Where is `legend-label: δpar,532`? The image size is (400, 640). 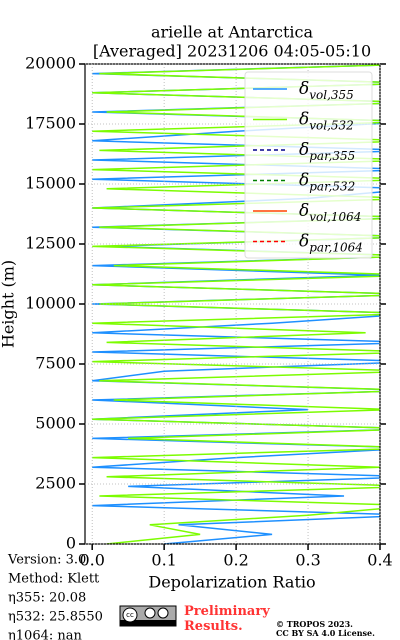 legend-label: δpar,532 is located at coordinates (327, 181).